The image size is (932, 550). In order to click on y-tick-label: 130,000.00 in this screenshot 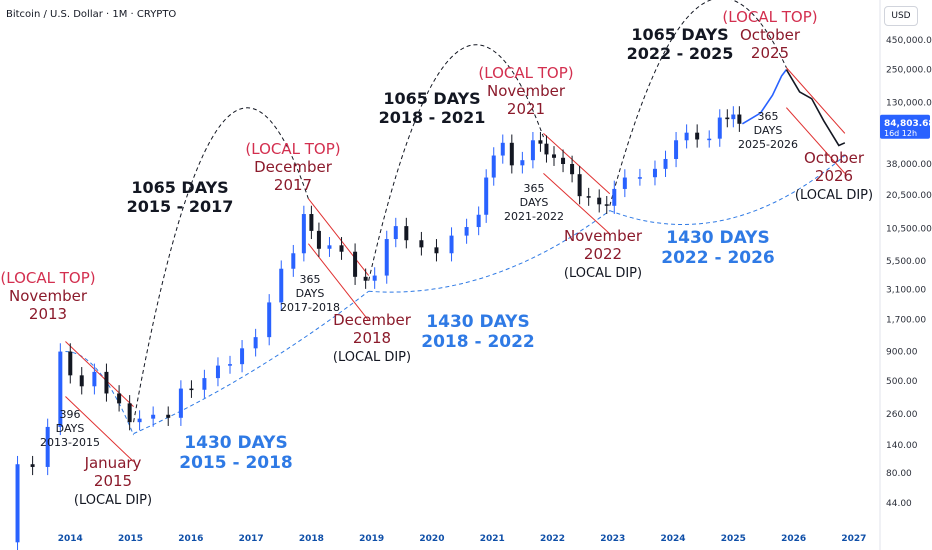, I will do `click(909, 103)`.